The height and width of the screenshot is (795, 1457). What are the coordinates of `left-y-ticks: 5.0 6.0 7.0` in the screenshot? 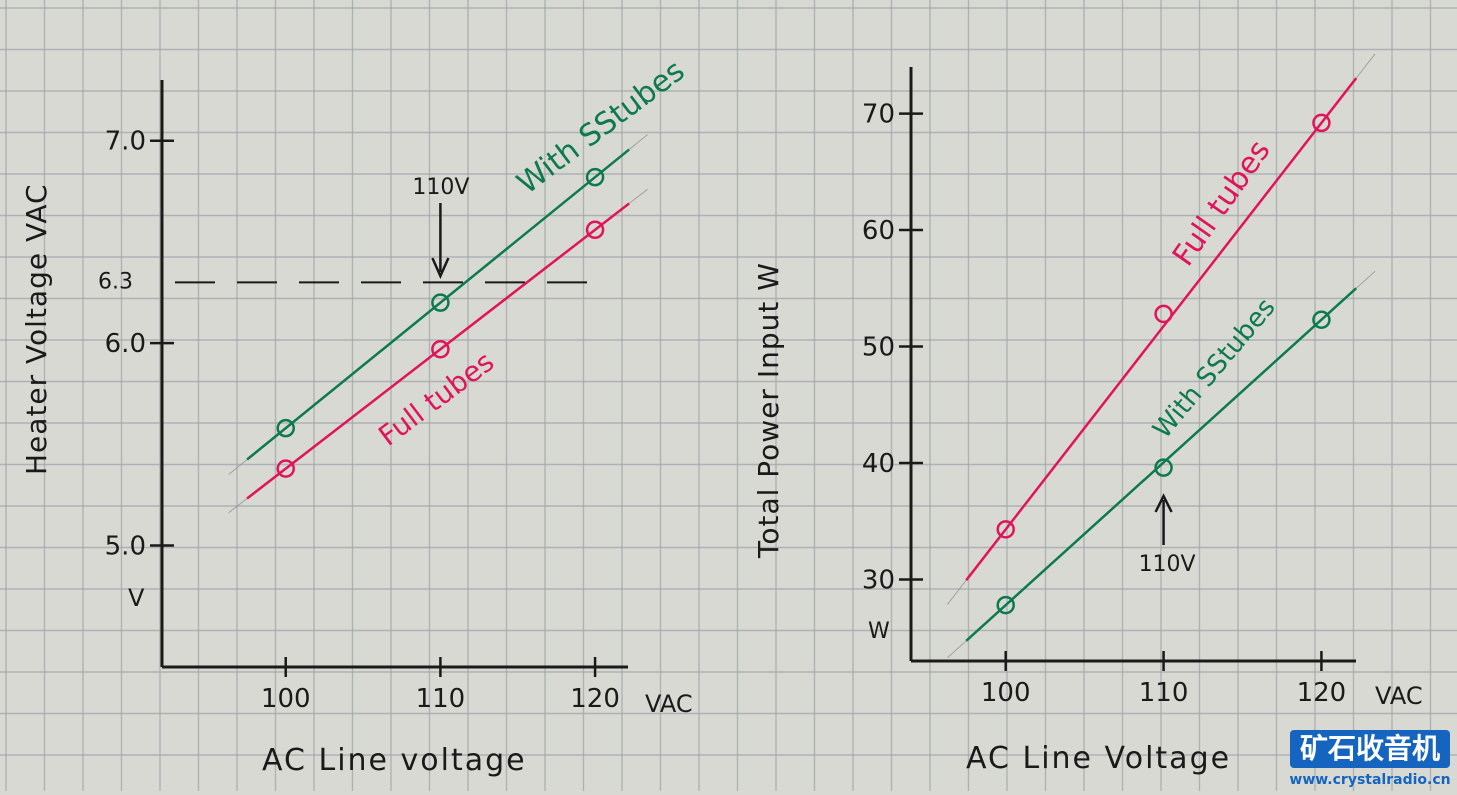 It's located at (139, 344).